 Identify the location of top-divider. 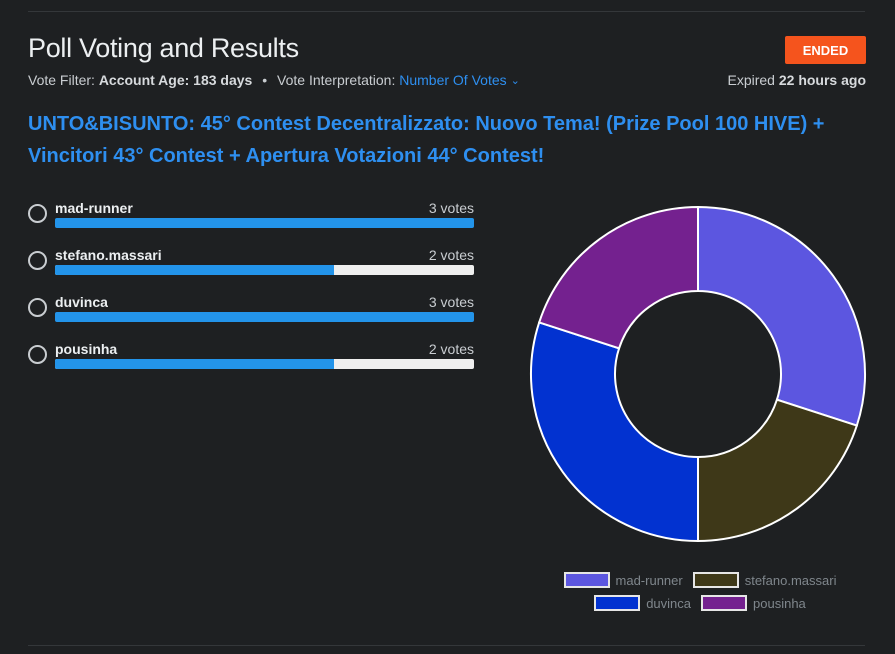
(446, 11).